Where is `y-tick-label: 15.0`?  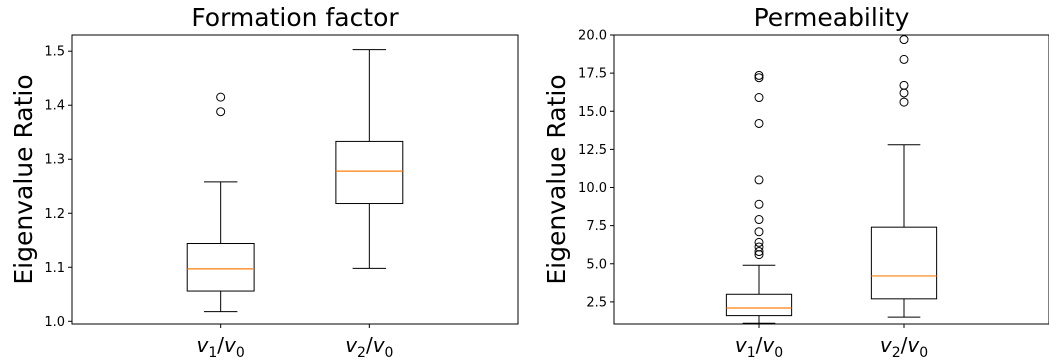
y-tick-label: 15.0 is located at coordinates (592, 112).